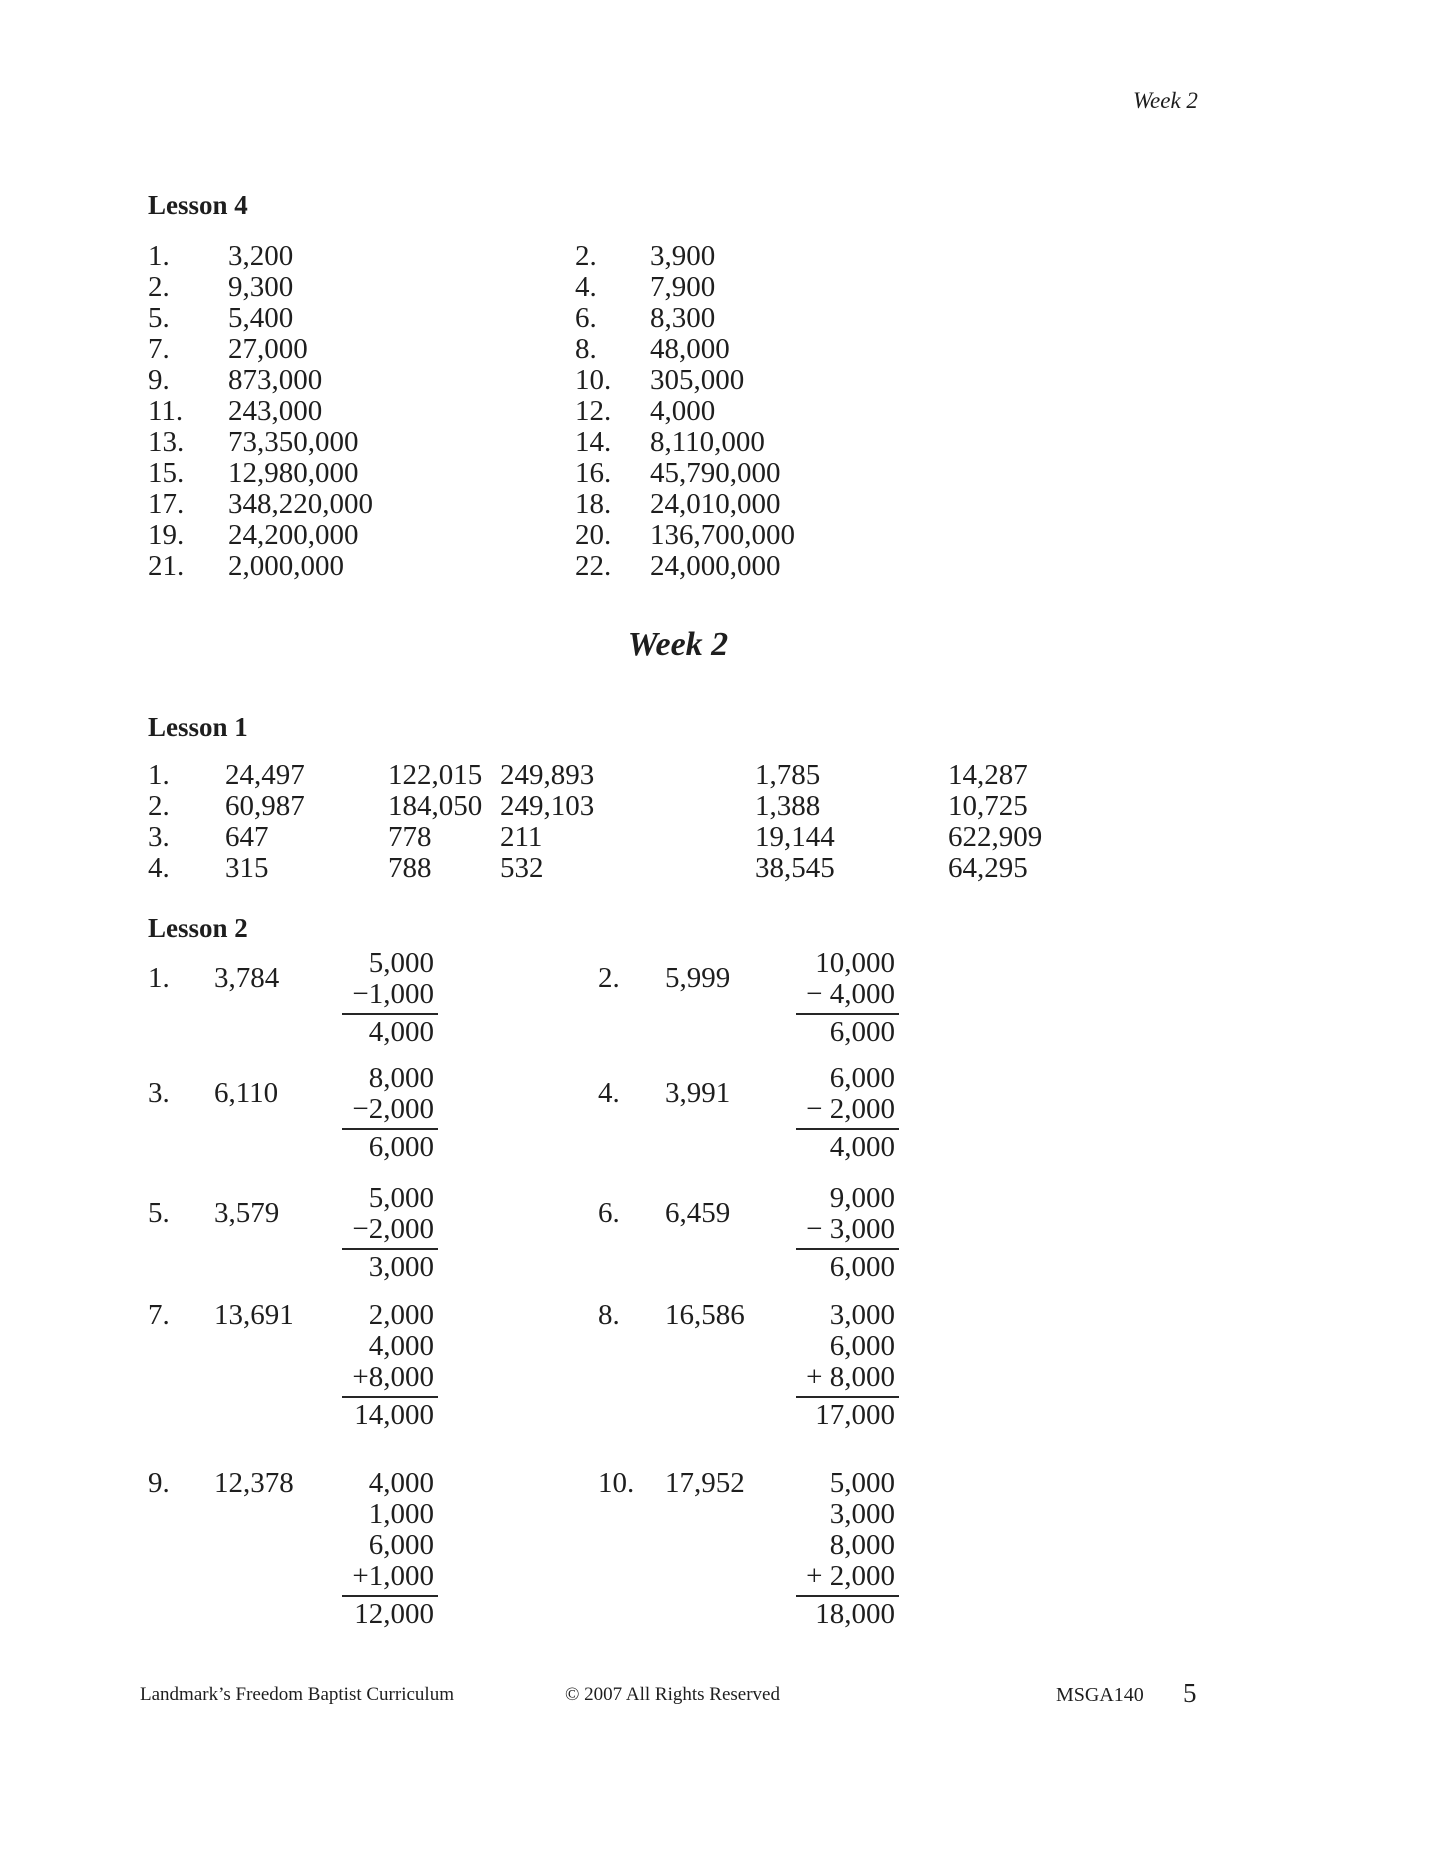 The image size is (1445, 1870). What do you see at coordinates (855, 1415) in the screenshot?
I see `stack-result: 17,000` at bounding box center [855, 1415].